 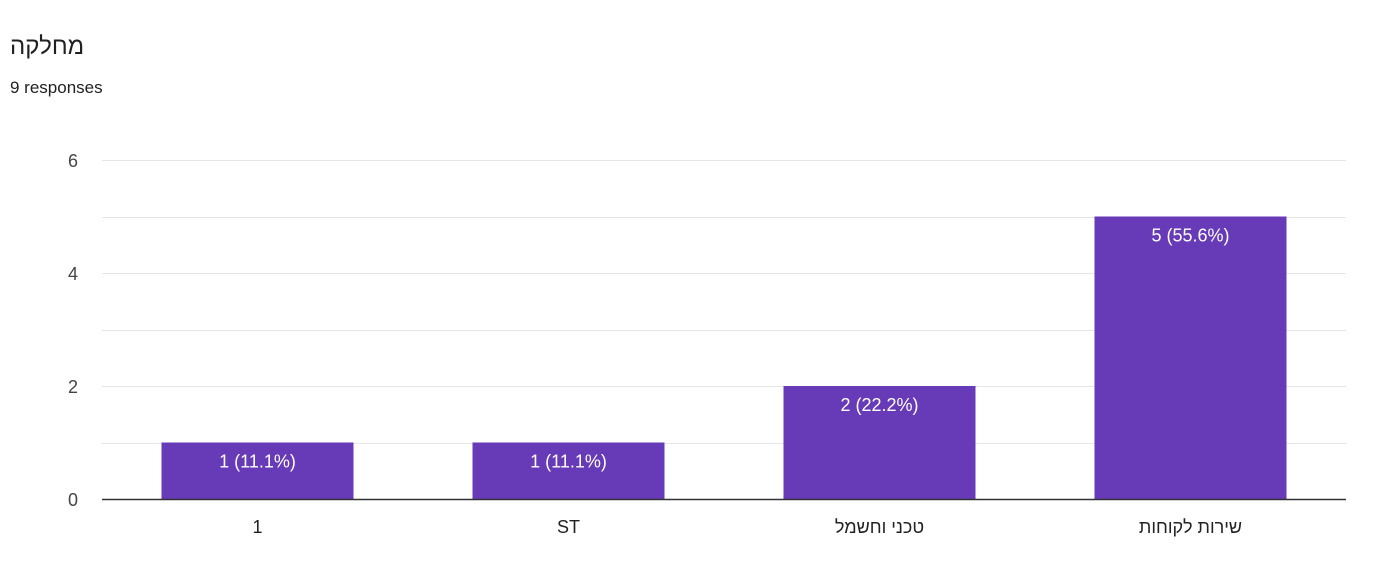 What do you see at coordinates (56, 87) in the screenshot?
I see `response-count: 9 responses` at bounding box center [56, 87].